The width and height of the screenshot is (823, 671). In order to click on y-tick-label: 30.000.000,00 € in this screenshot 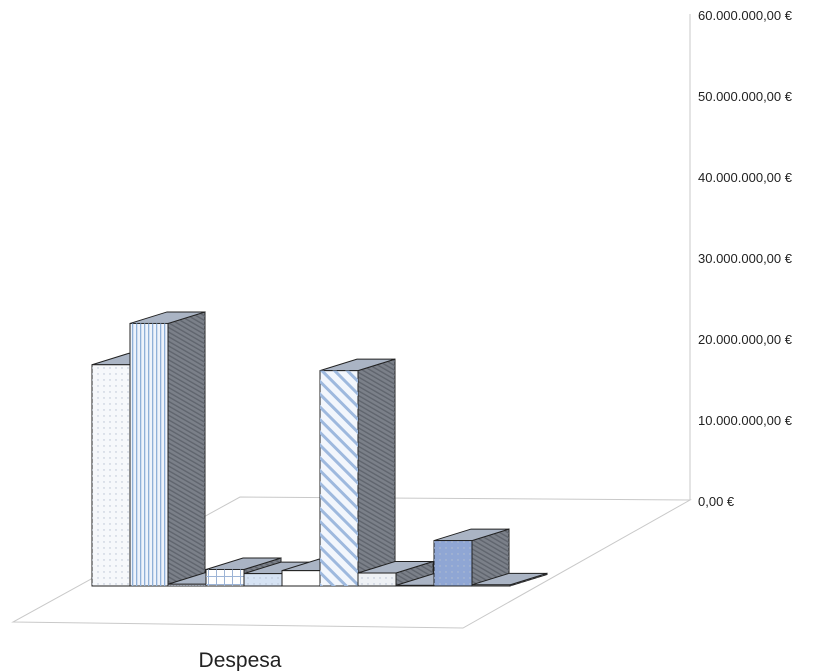, I will do `click(745, 258)`.